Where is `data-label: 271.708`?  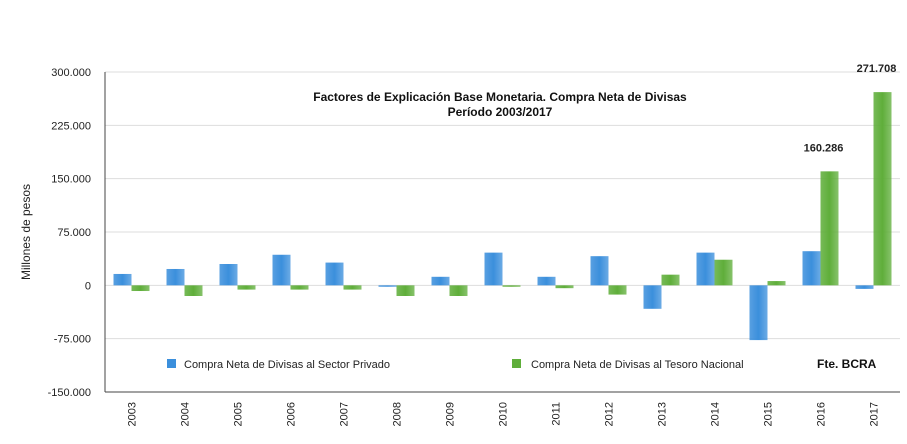
data-label: 271.708 is located at coordinates (877, 69).